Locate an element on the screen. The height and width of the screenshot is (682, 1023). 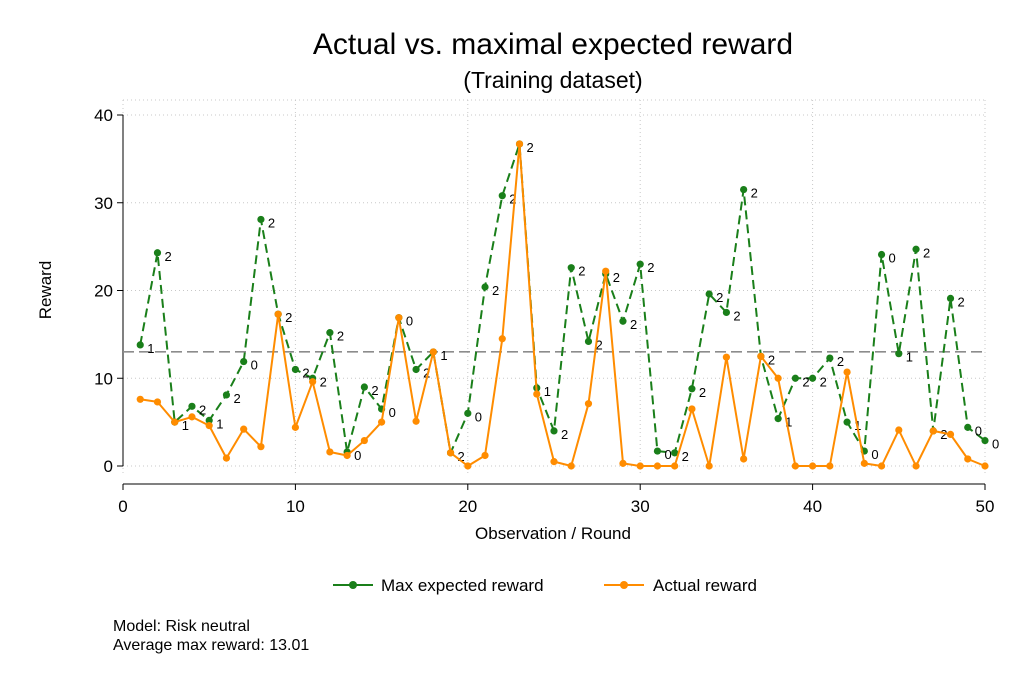
max-expected-point-label-11: 2 is located at coordinates (323, 381).